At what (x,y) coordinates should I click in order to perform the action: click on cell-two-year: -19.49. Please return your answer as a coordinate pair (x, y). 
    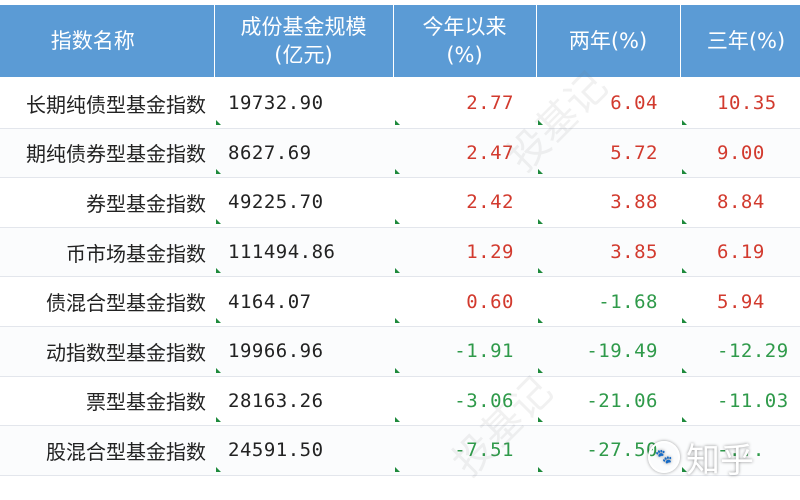
    Looking at the image, I should click on (608, 351).